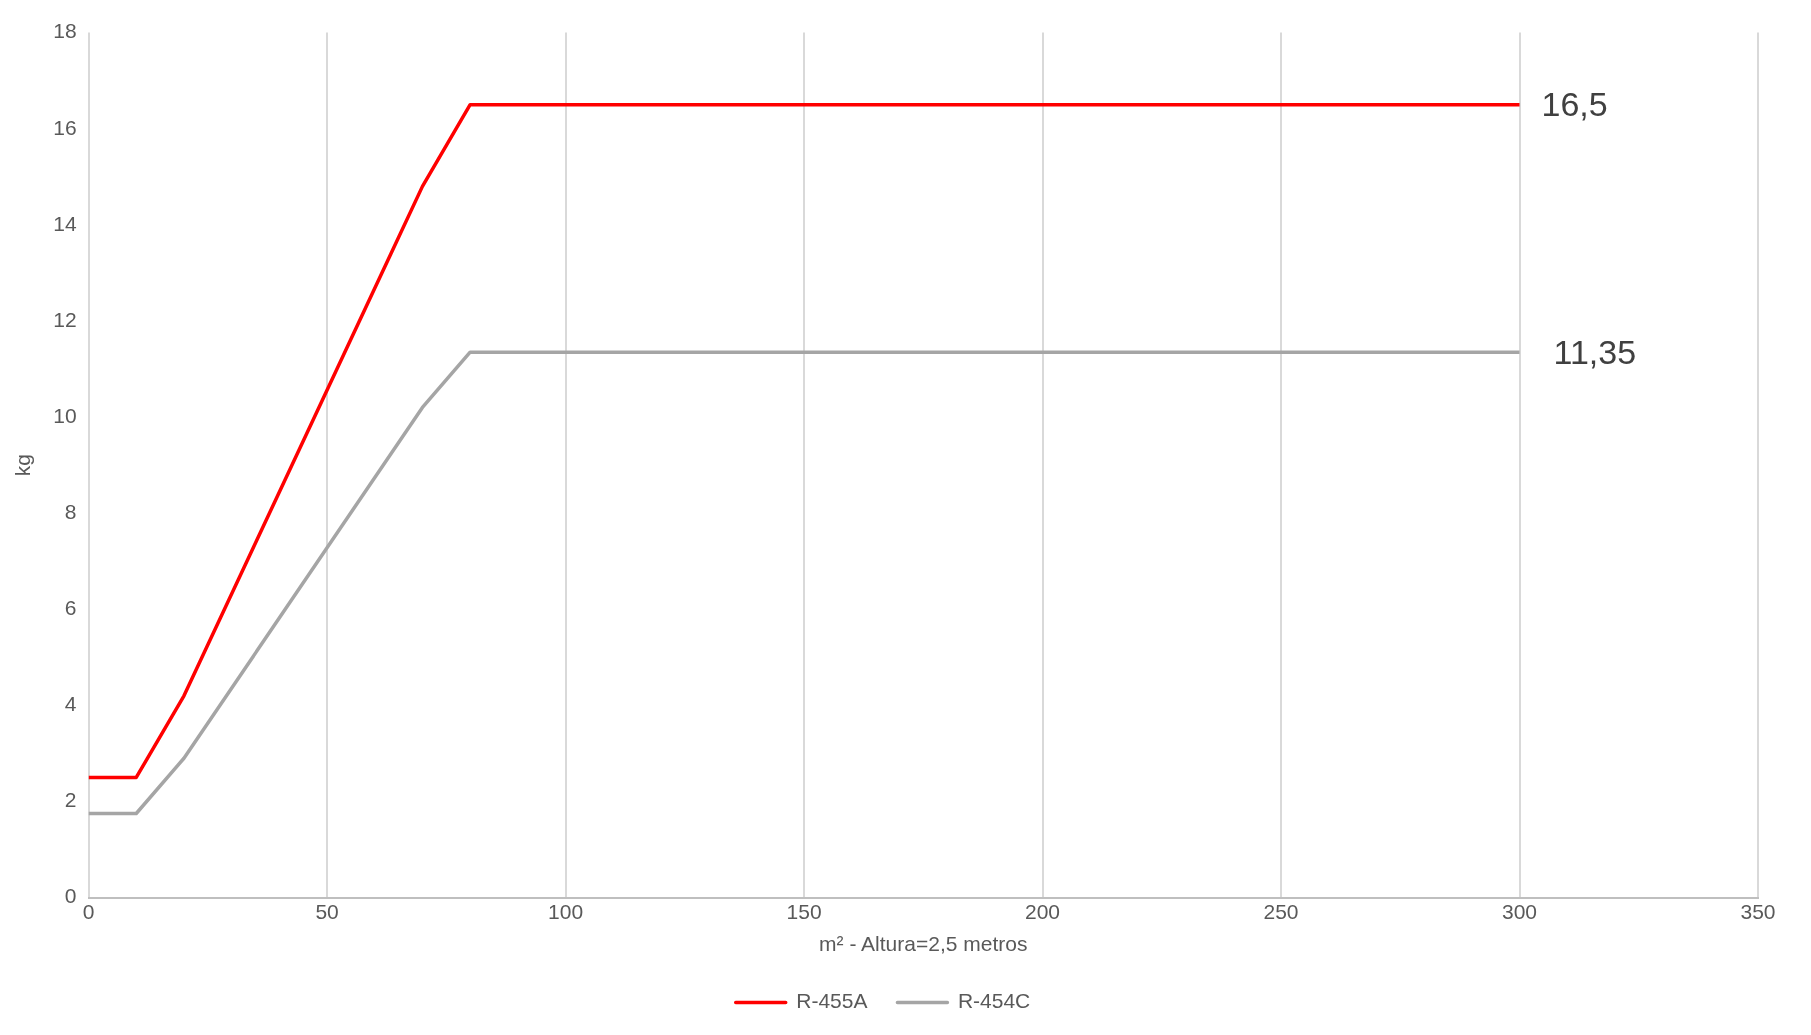  Describe the element at coordinates (65, 31) in the screenshot. I see `y-tick-label: 18` at that location.